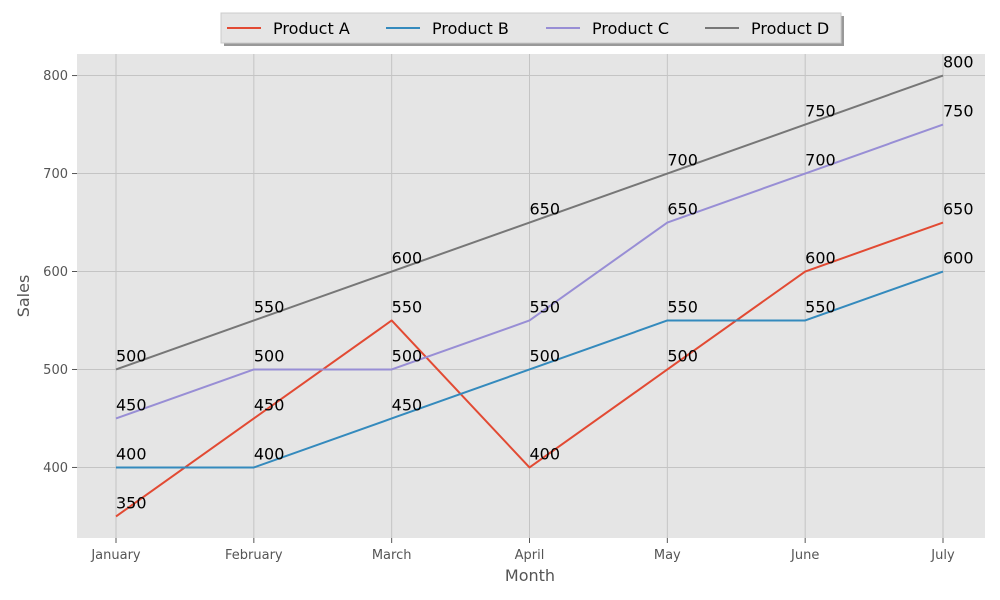 This screenshot has width=1000, height=600. What do you see at coordinates (958, 62) in the screenshot?
I see `data-label: 800` at bounding box center [958, 62].